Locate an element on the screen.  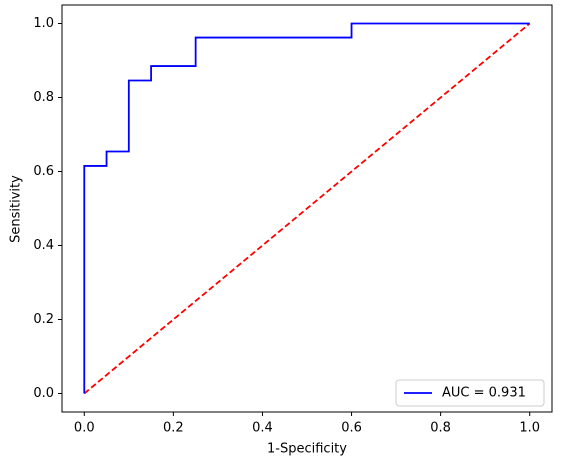
x-tick-label: 0.8 is located at coordinates (440, 428).